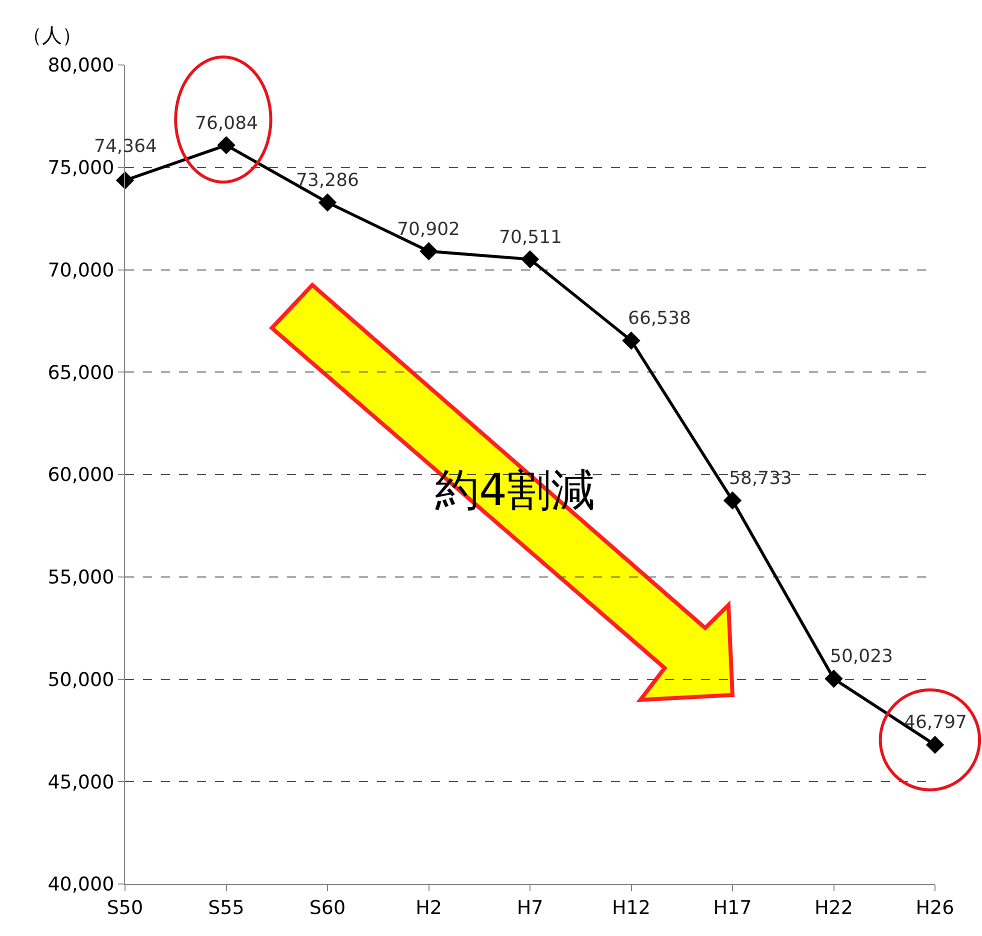  Describe the element at coordinates (428, 229) in the screenshot. I see `data-label: 70,902` at that location.